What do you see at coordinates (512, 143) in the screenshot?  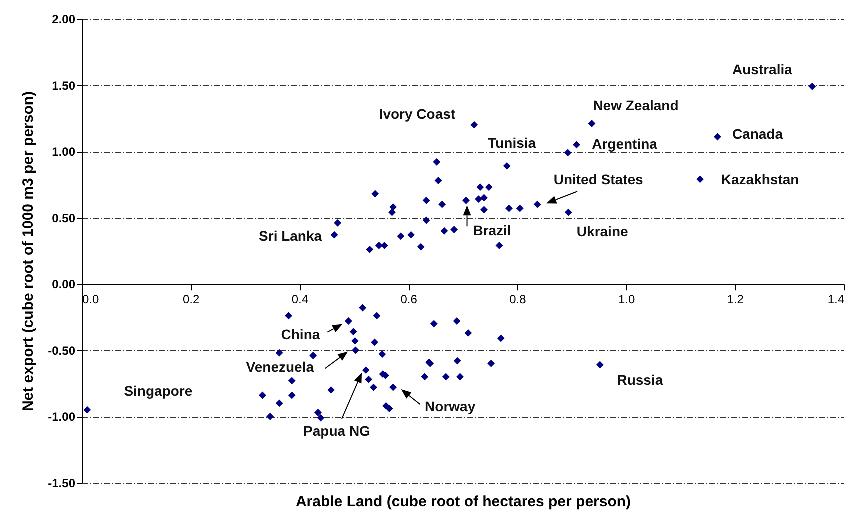 I see `annotation: Tunisia` at bounding box center [512, 143].